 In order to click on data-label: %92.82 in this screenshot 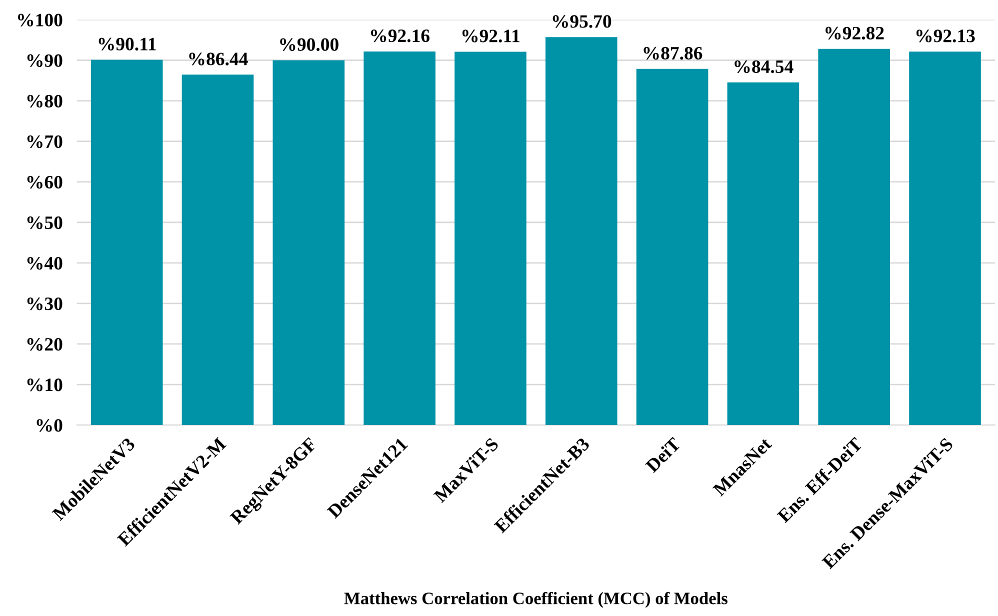, I will do `click(855, 33)`.